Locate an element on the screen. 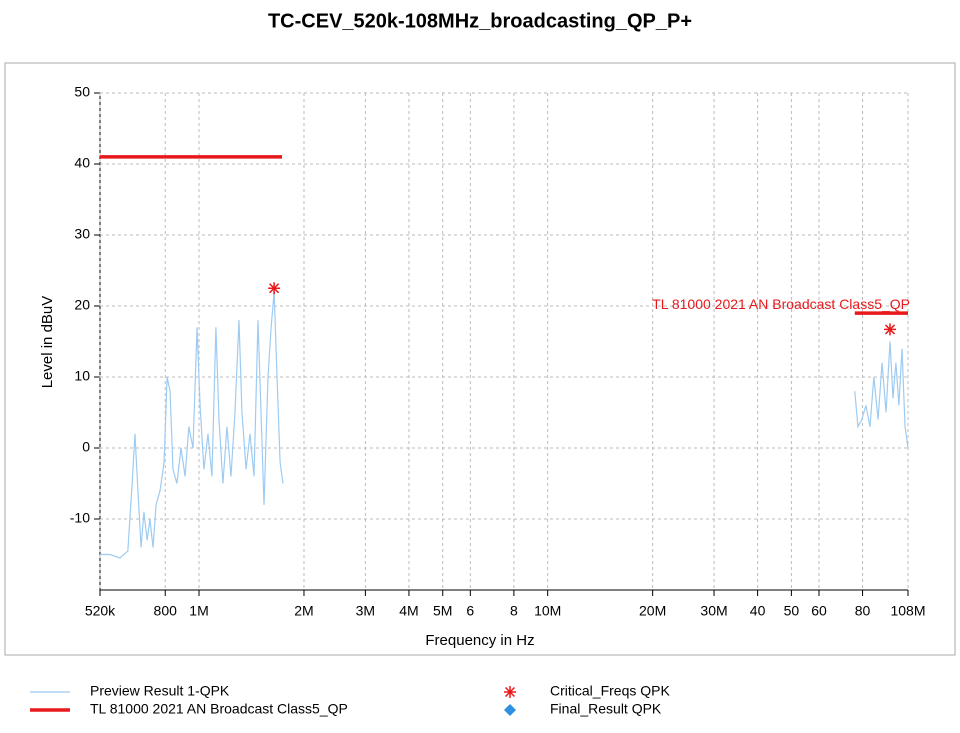  y-tick-label: -10 is located at coordinates (80, 518).